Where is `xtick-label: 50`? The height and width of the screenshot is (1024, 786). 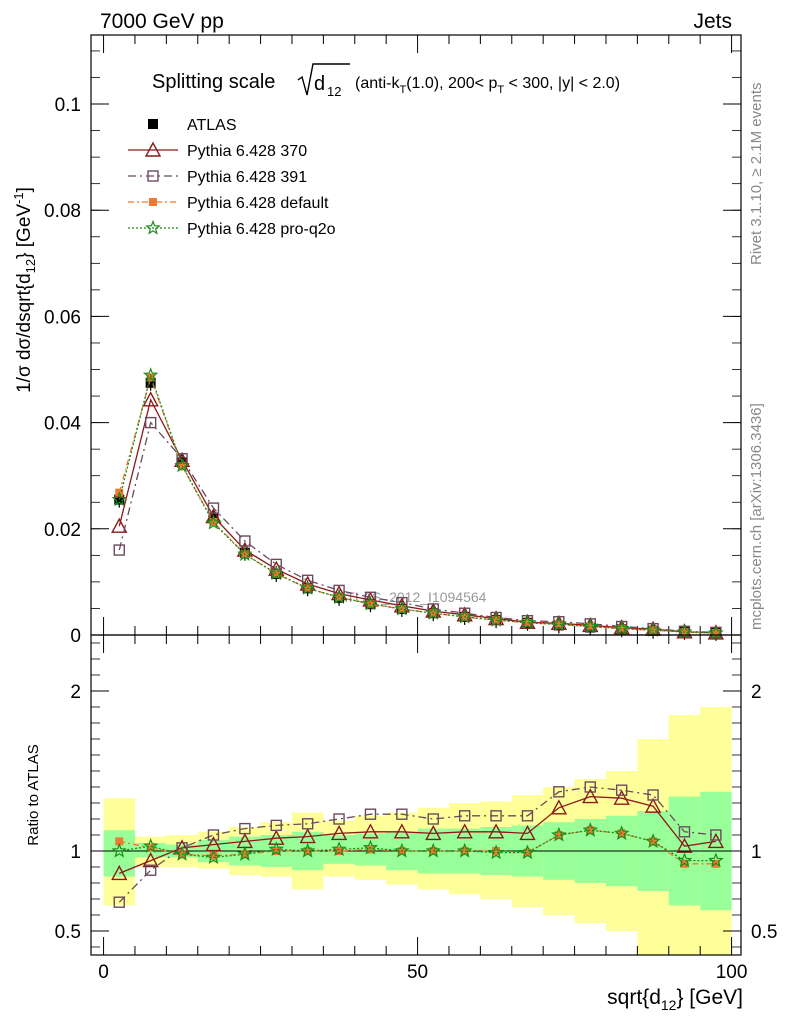 xtick-label: 50 is located at coordinates (417, 972).